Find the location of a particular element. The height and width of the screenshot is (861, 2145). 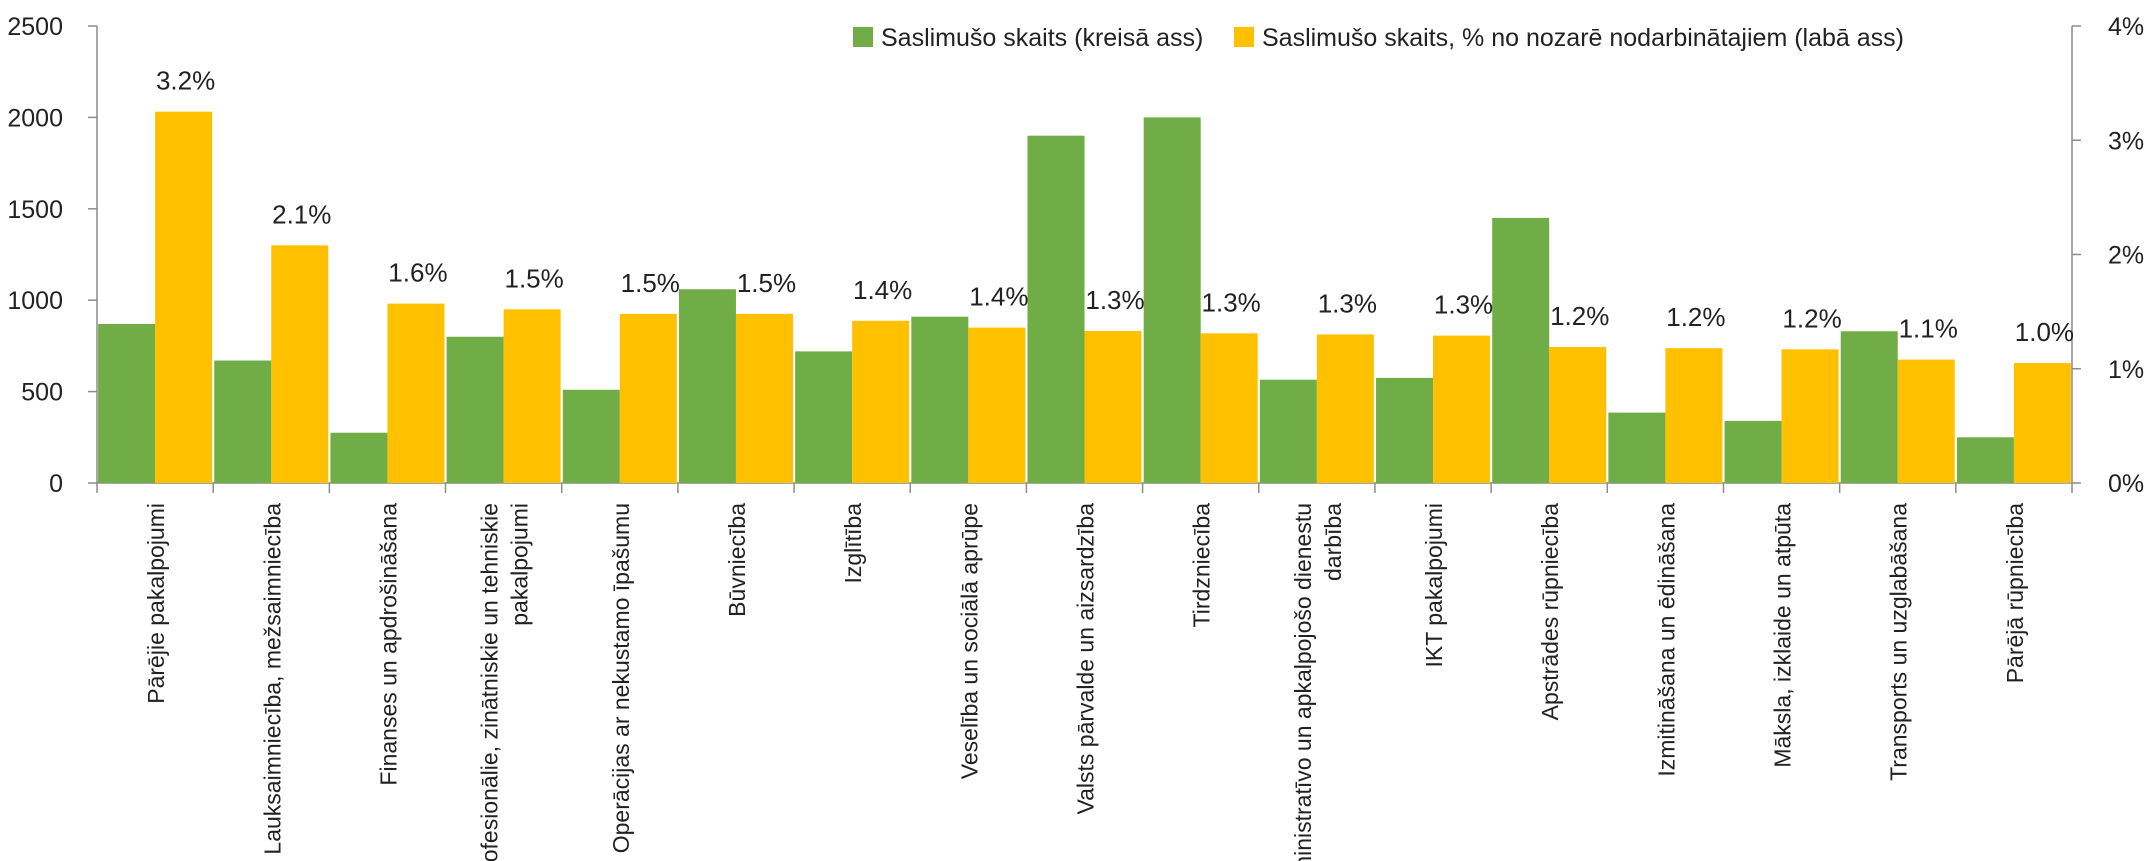

category-label: Izglītība is located at coordinates (853, 543).